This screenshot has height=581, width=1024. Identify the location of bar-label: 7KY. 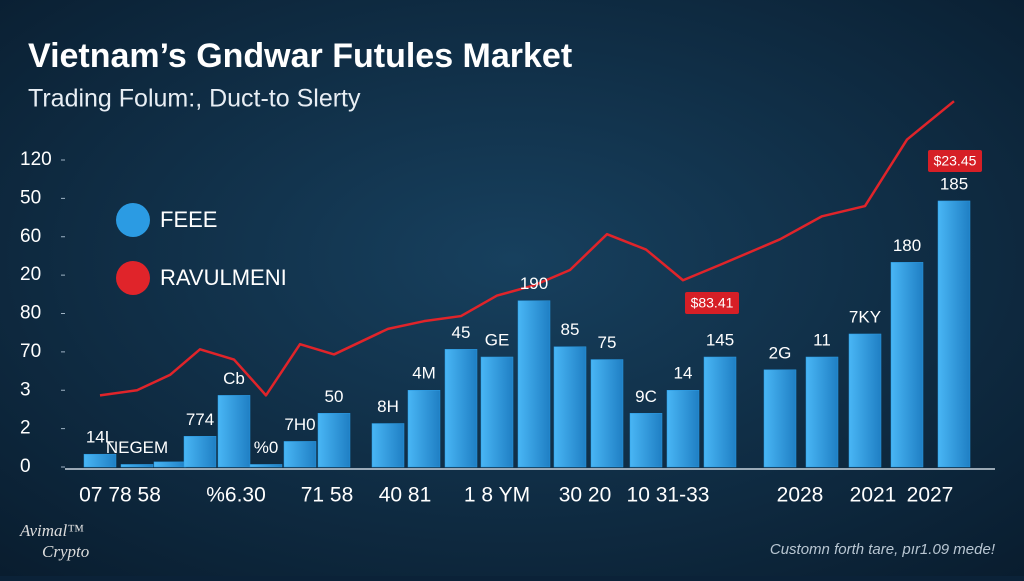
(865, 316).